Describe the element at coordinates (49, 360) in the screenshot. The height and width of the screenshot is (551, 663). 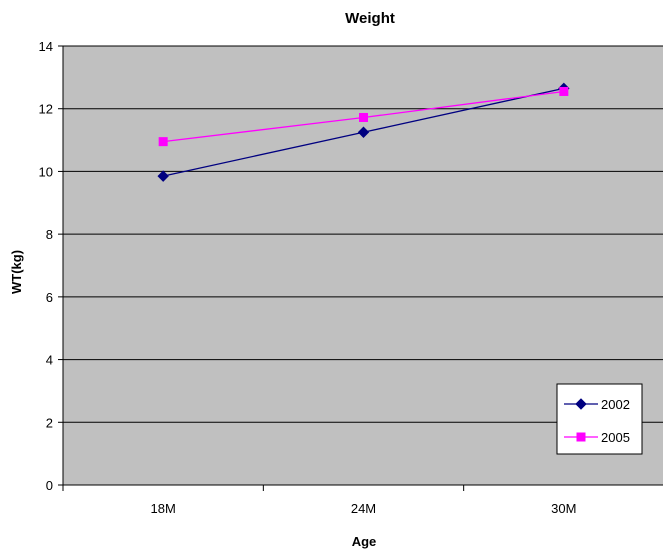
I see `y-tick-label: 4` at that location.